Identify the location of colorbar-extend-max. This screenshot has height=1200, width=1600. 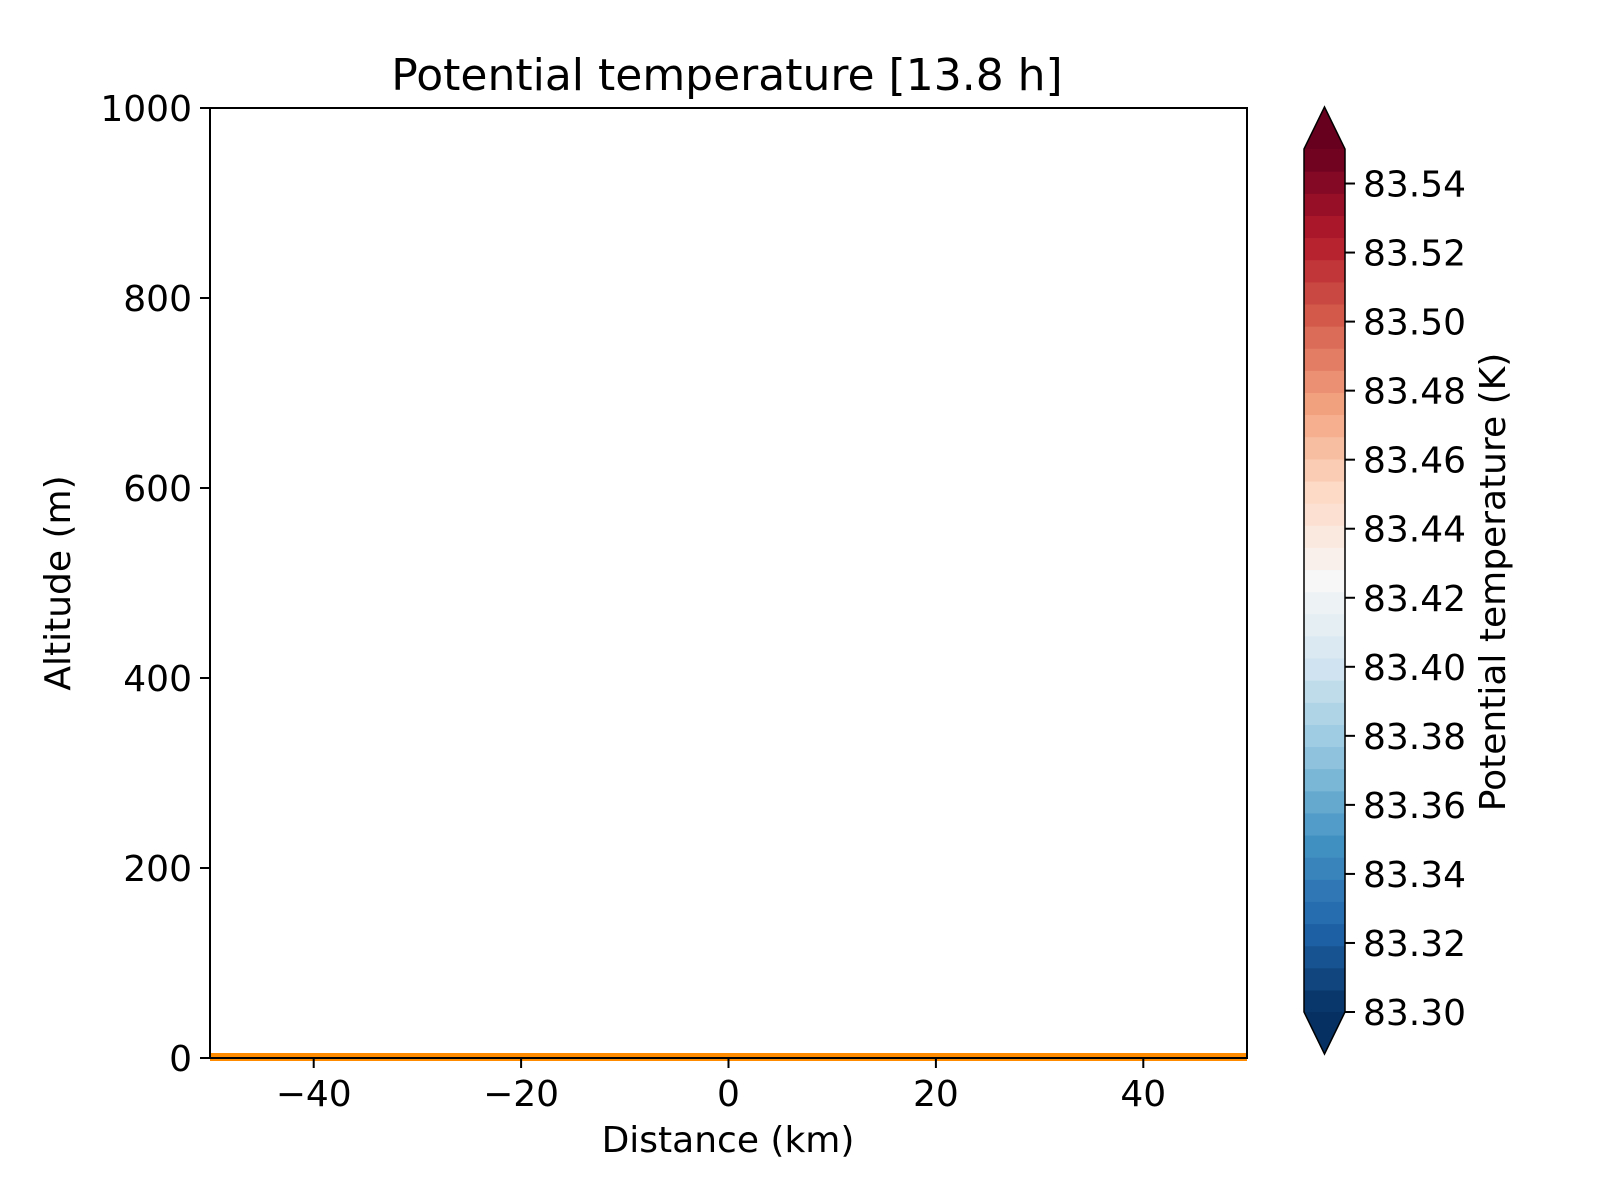
(1324, 128).